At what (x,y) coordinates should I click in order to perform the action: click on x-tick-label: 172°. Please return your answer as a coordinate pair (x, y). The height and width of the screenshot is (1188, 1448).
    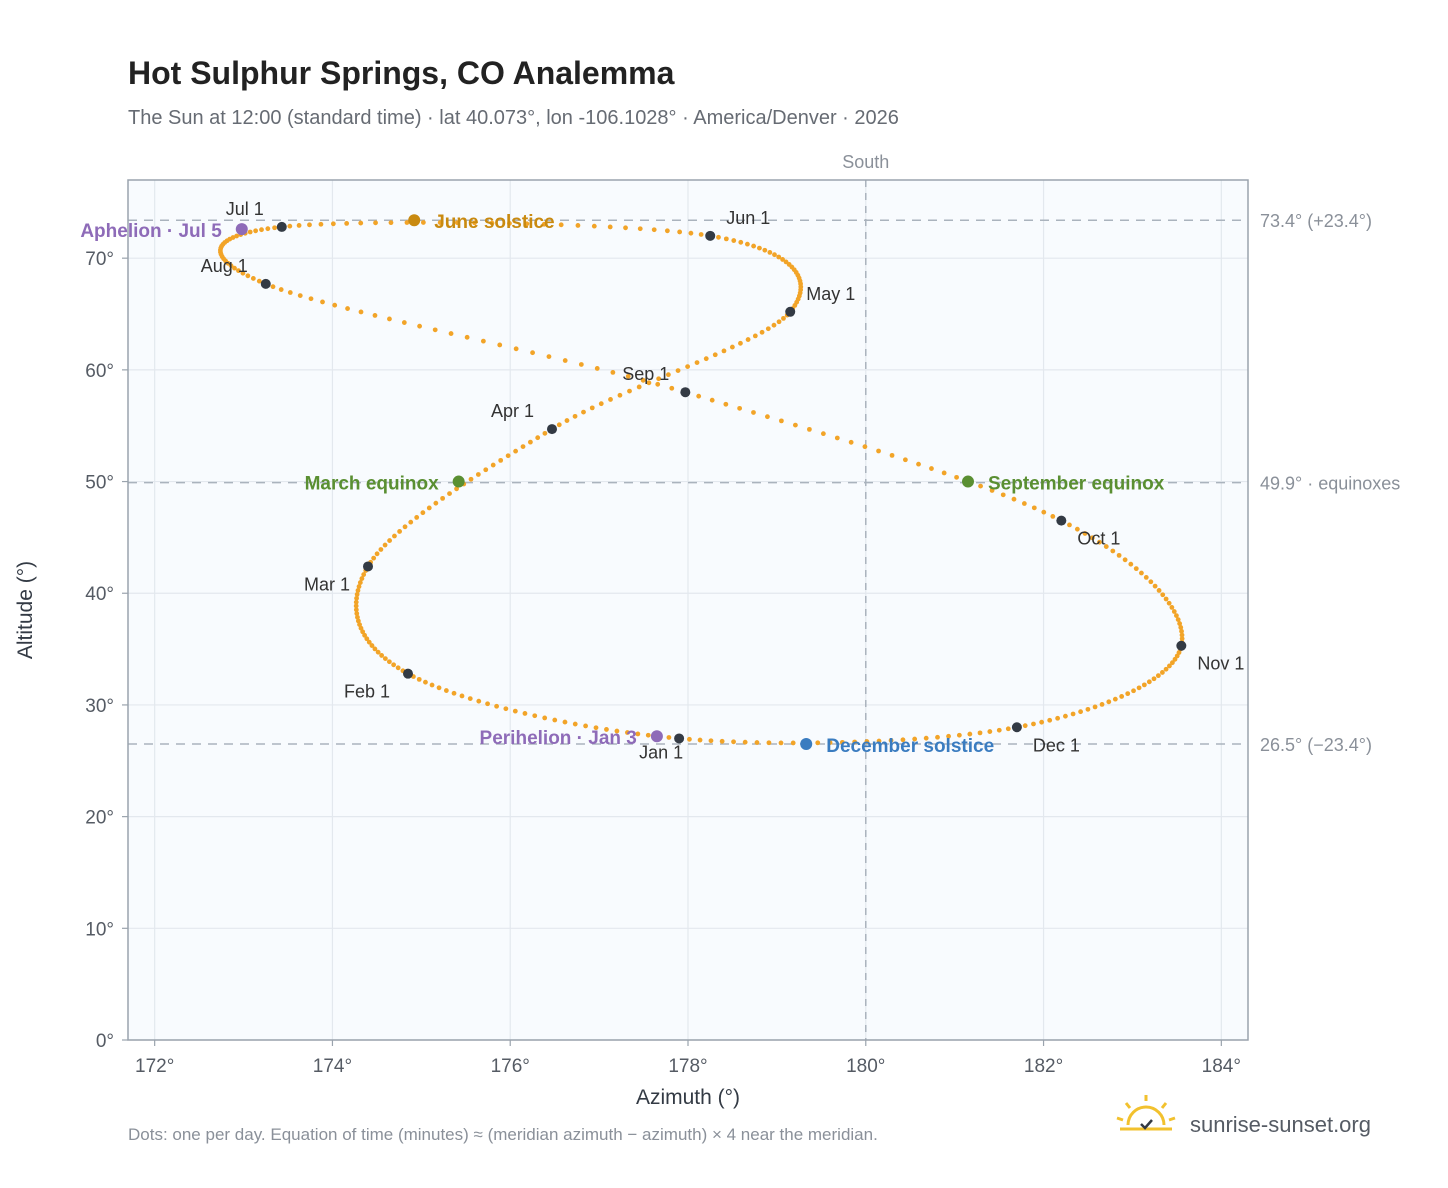
    Looking at the image, I should click on (154, 1066).